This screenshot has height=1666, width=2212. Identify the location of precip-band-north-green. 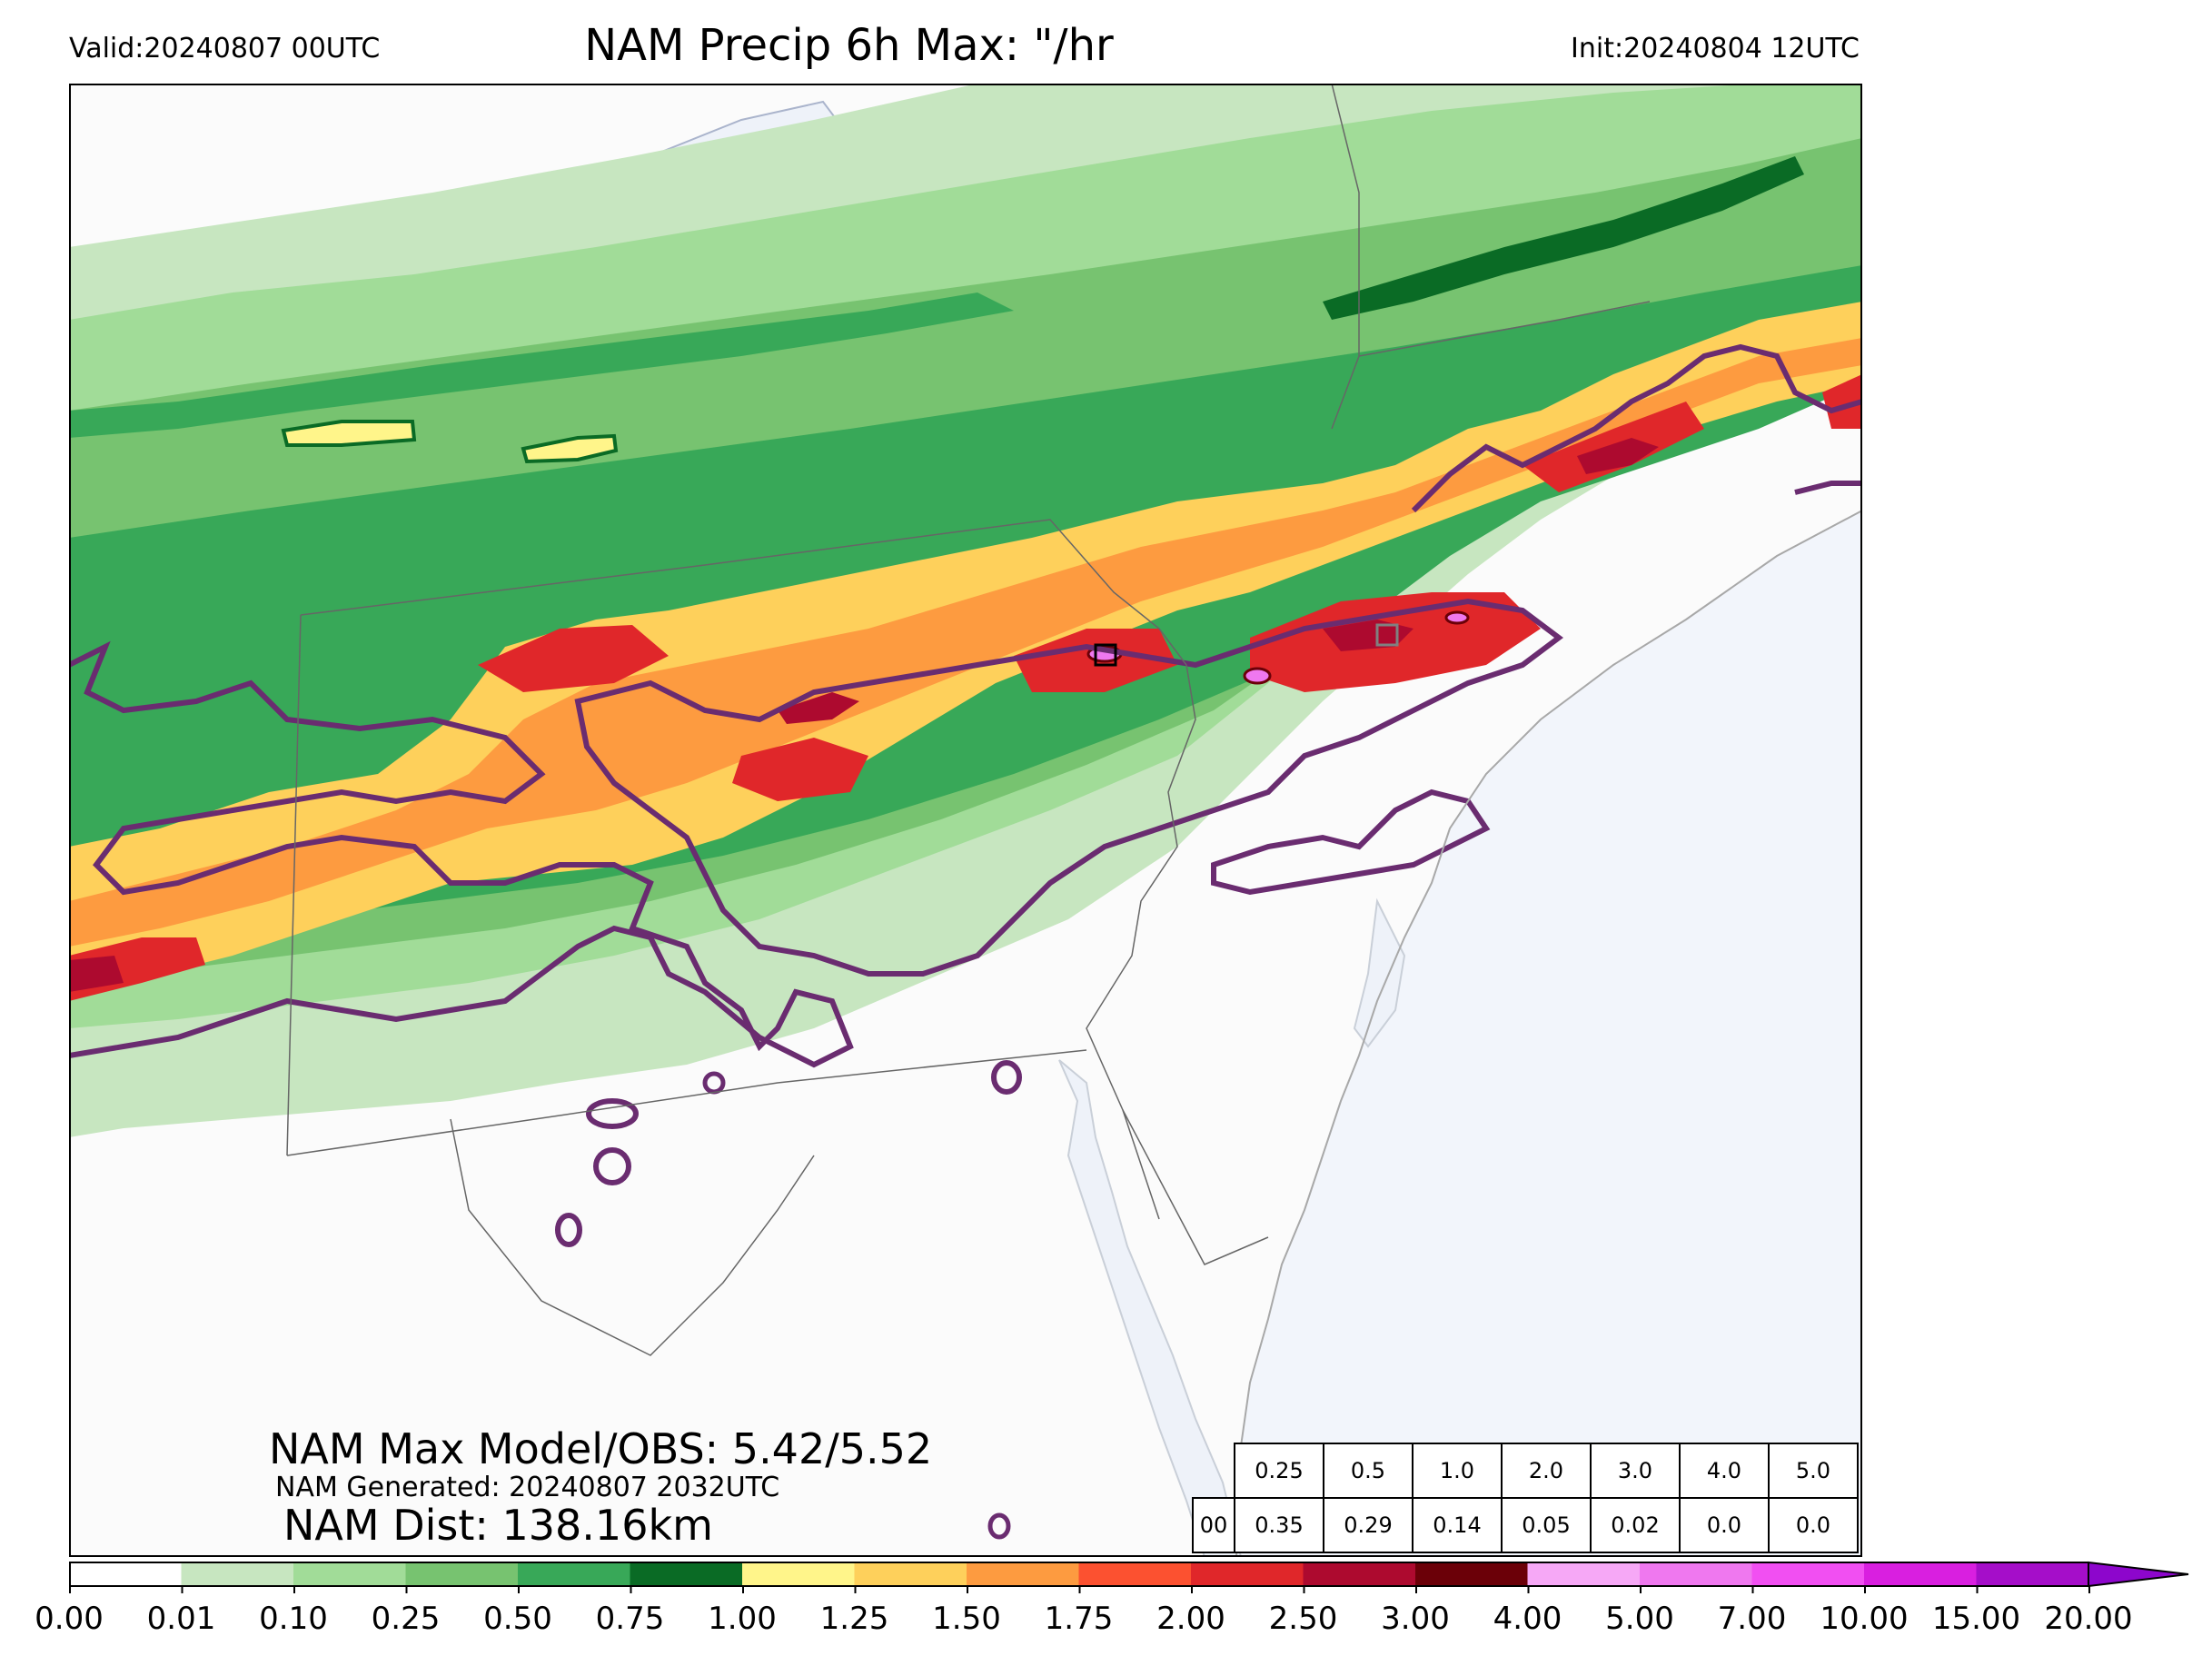
(1563, 238).